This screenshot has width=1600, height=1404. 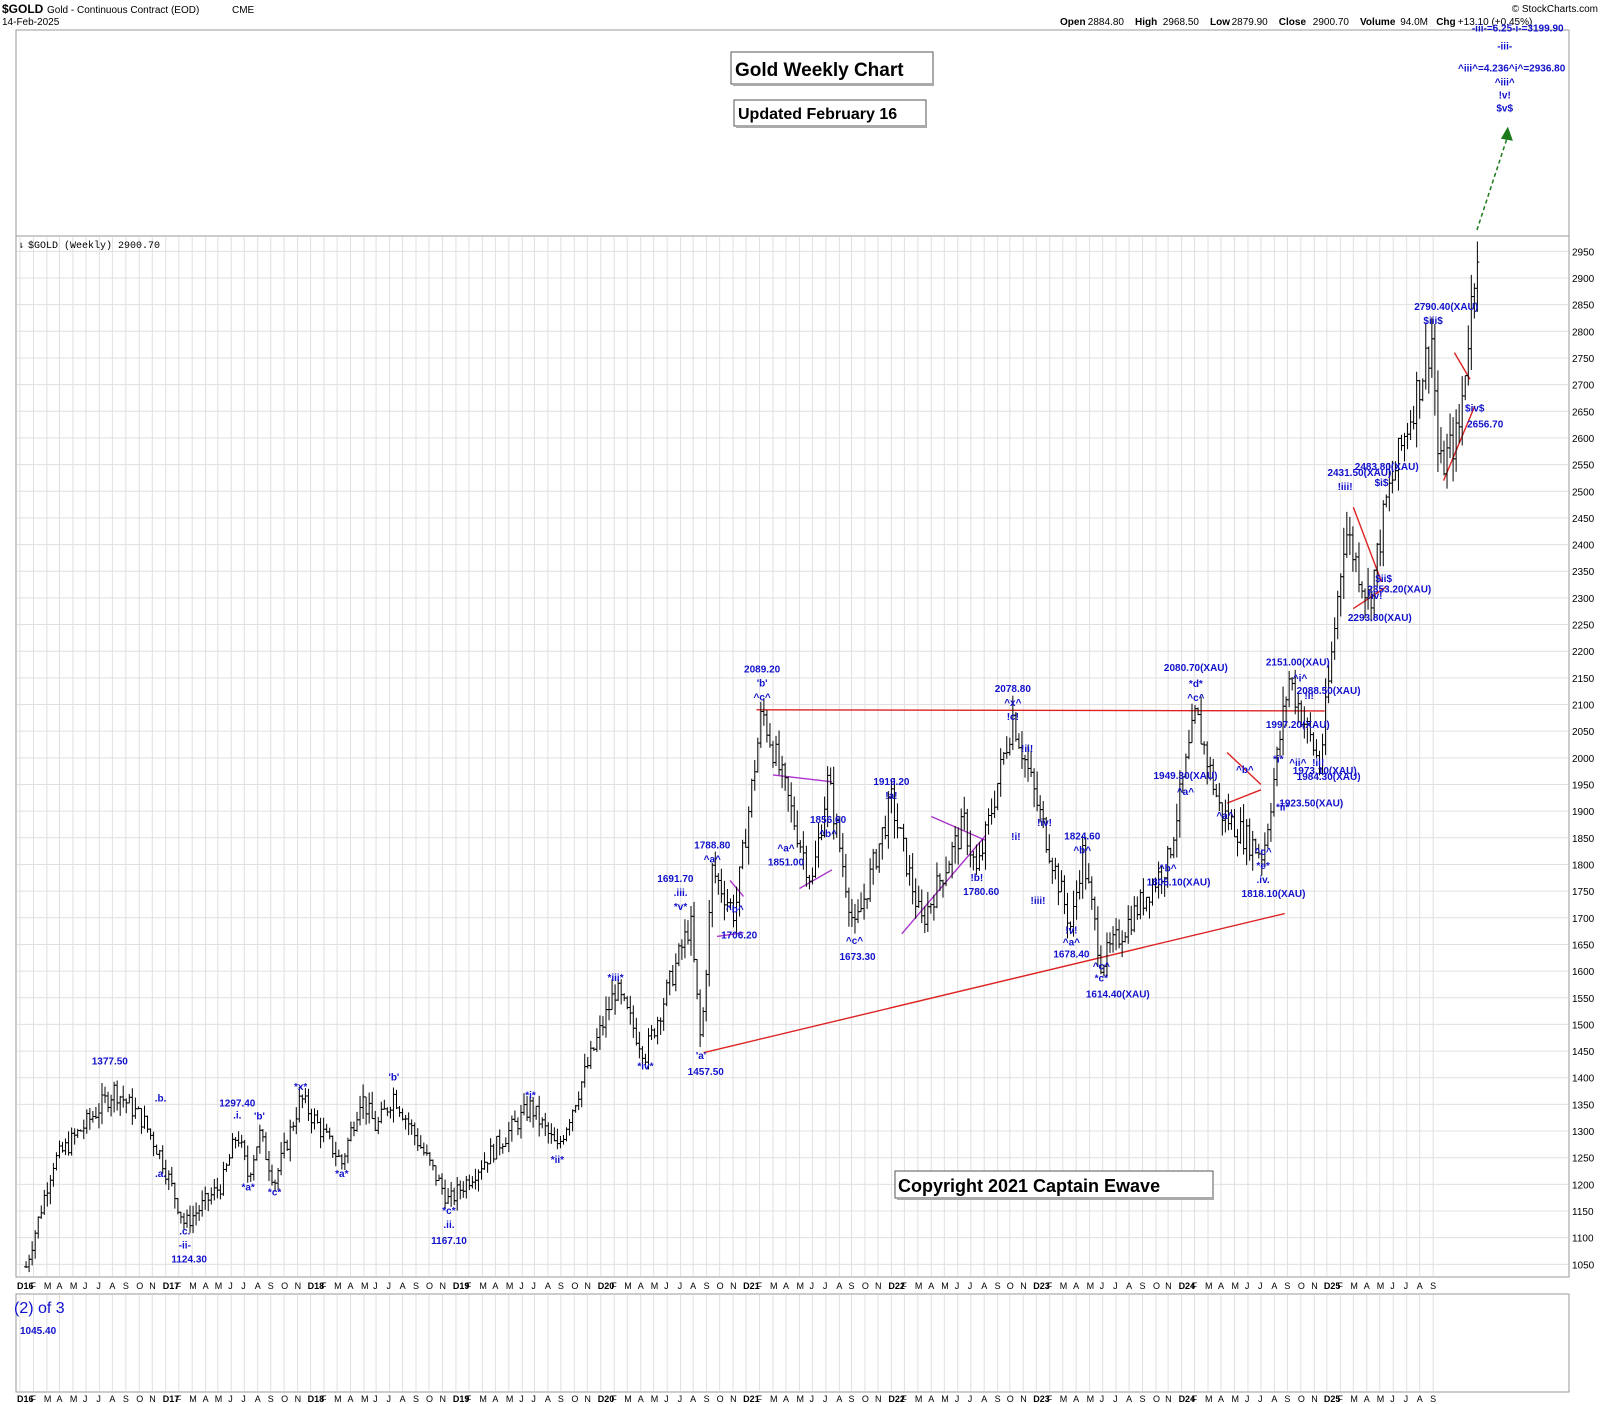 I want to click on wave-label: 1673.30, so click(x=857, y=957).